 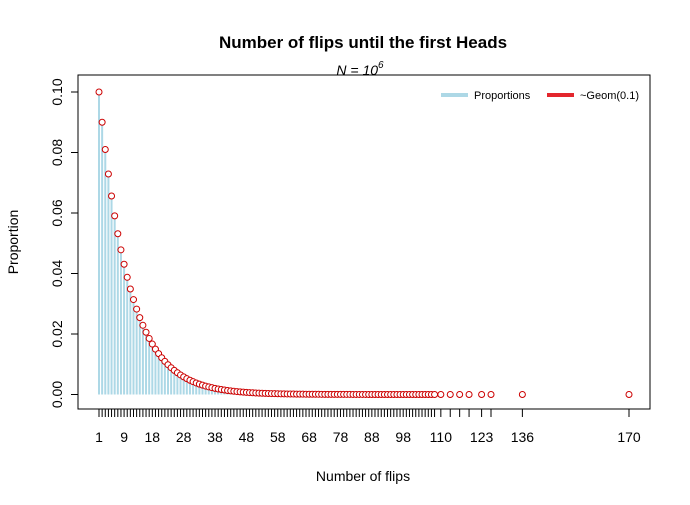 I want to click on x-tick-label-8: 78, so click(x=341, y=437).